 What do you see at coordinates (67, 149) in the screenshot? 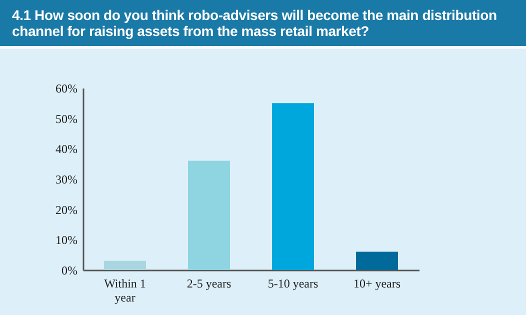
I see `y-tick-label: 40%` at bounding box center [67, 149].